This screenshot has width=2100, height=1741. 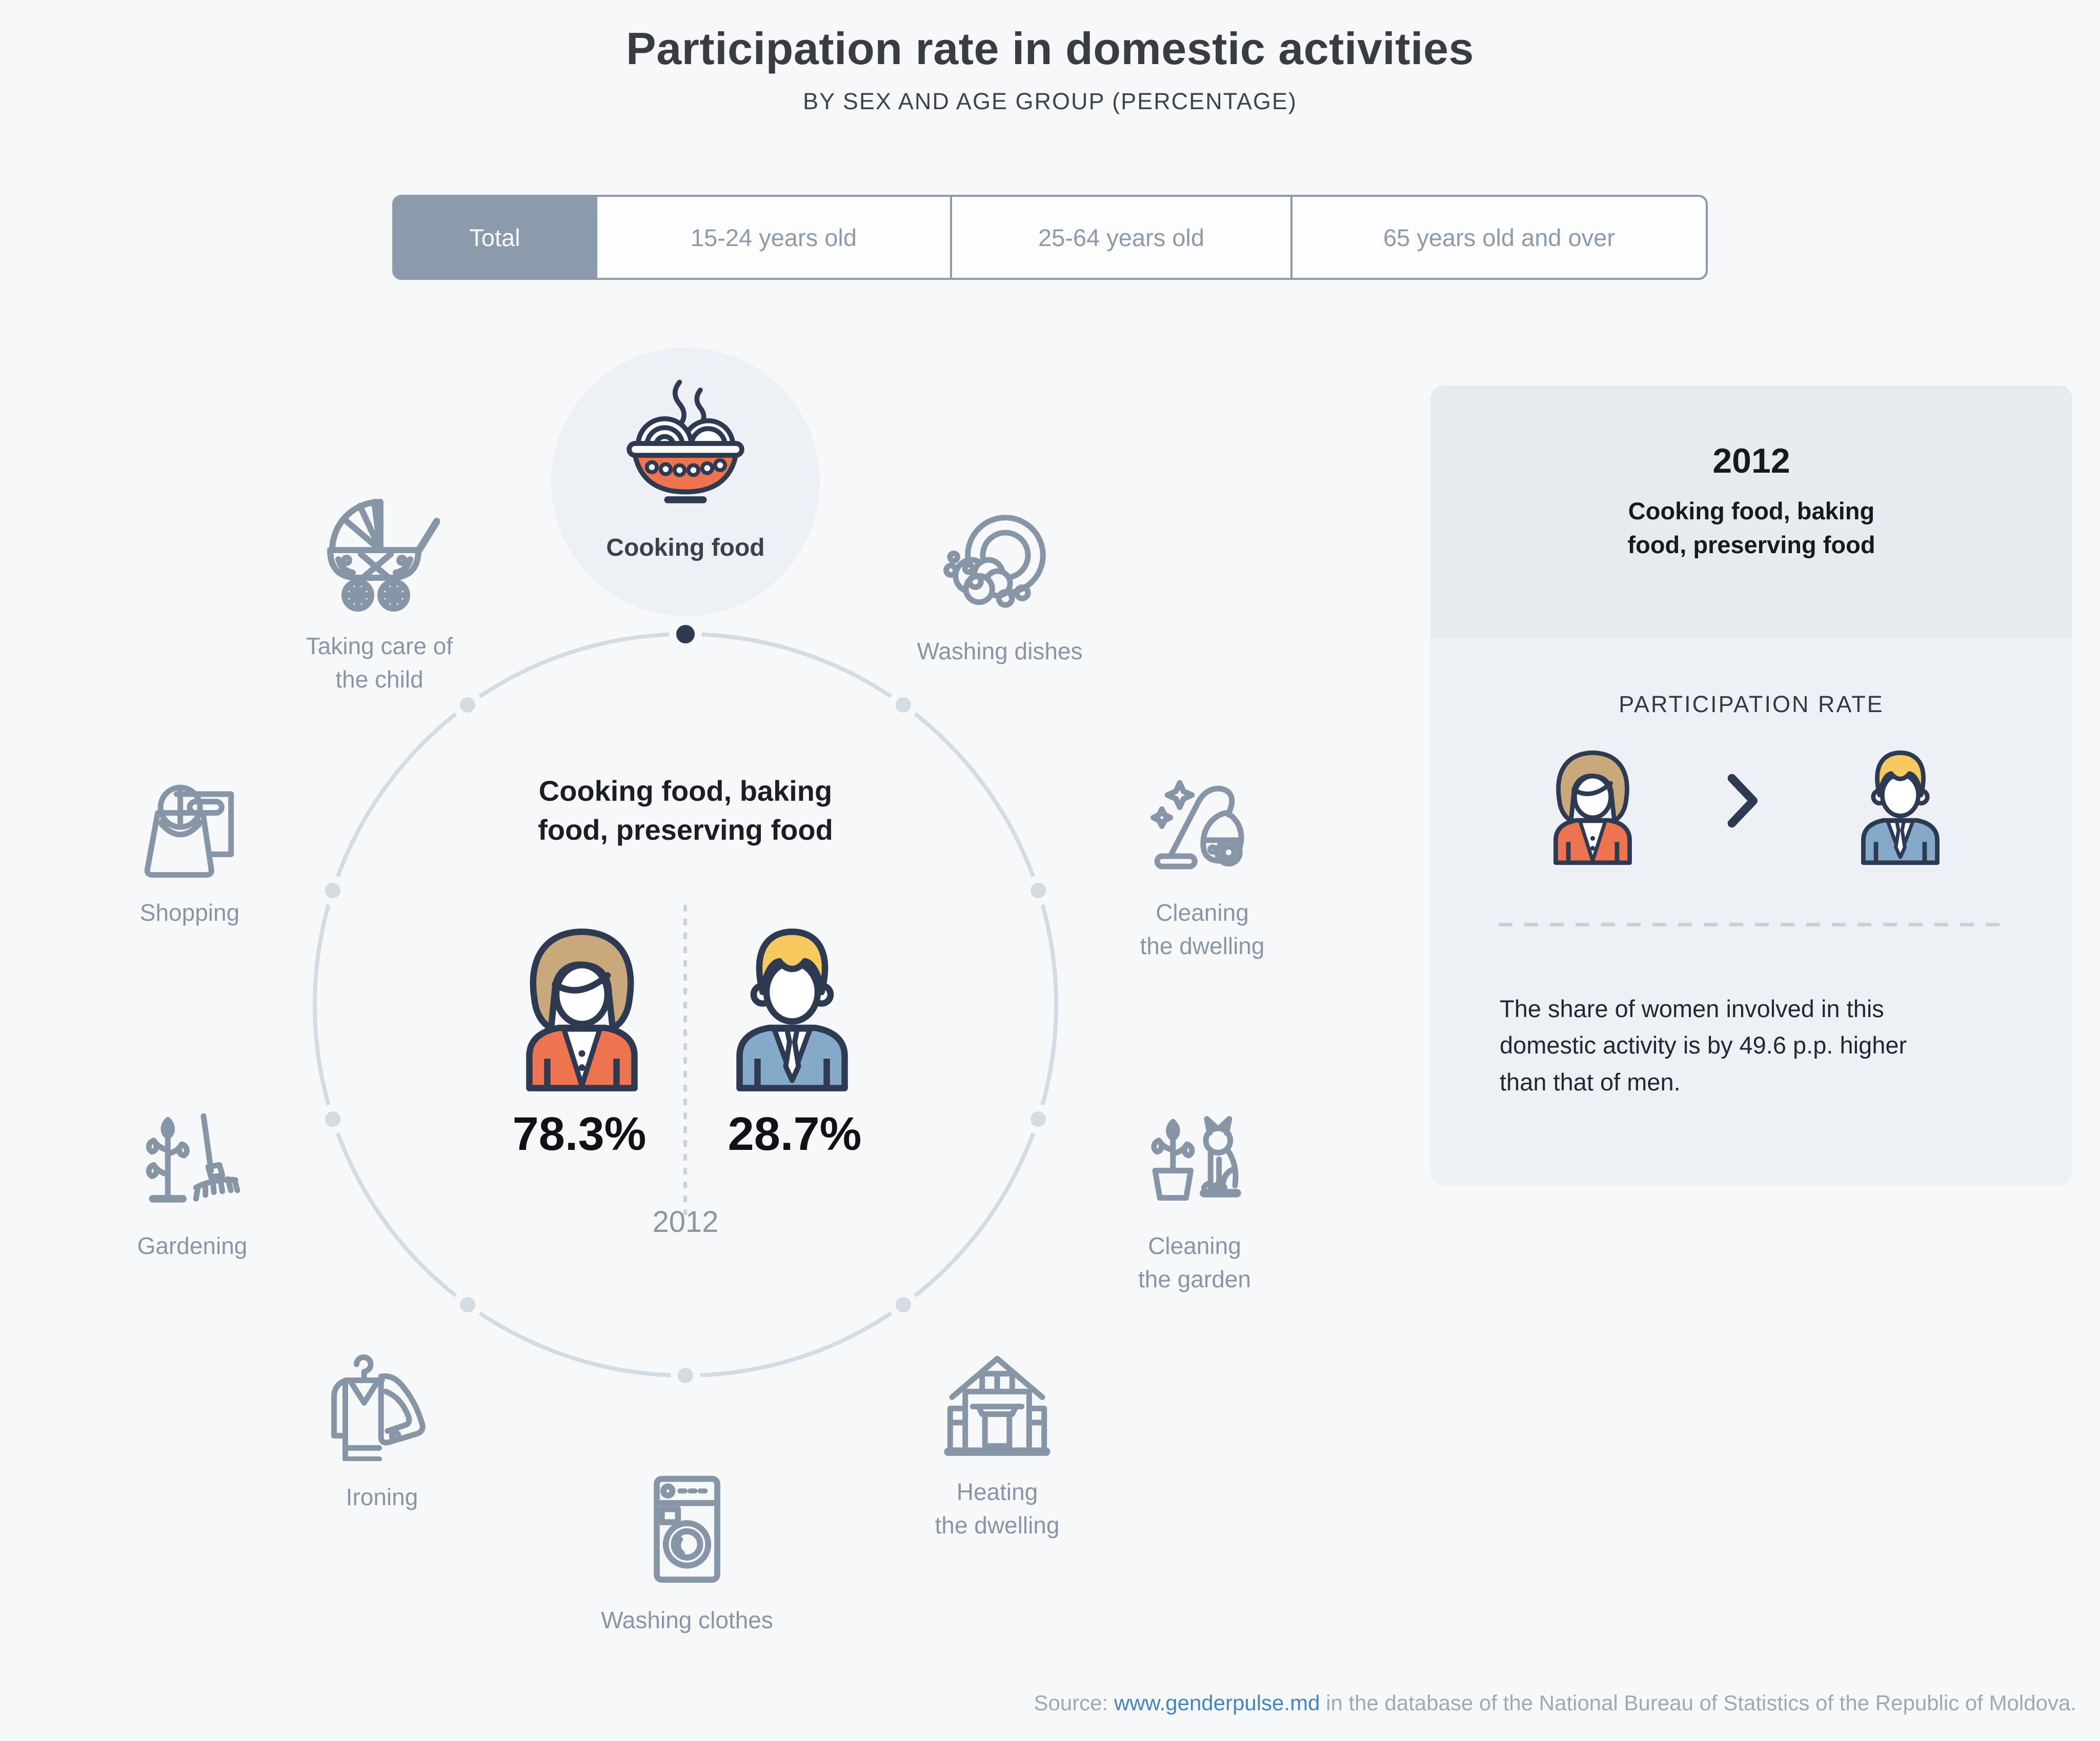 I want to click on greater-than-icon, so click(x=1743, y=800).